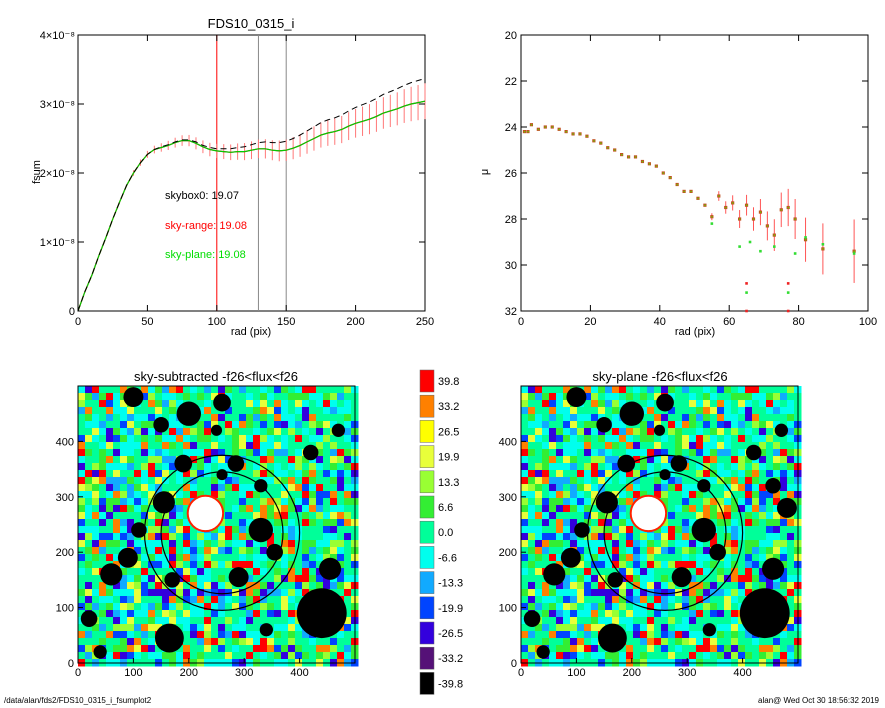 The height and width of the screenshot is (708, 885). What do you see at coordinates (521, 322) in the screenshot?
I see `mu-xtick-label: 0` at bounding box center [521, 322].